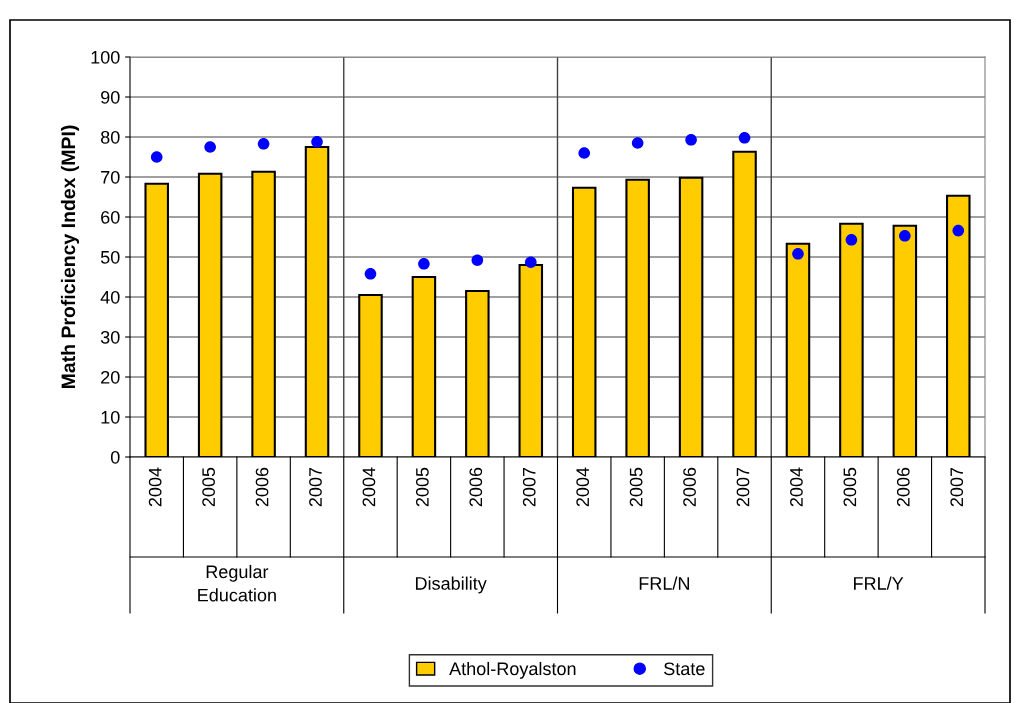  I want to click on y-tick-label: 70, so click(110, 177).